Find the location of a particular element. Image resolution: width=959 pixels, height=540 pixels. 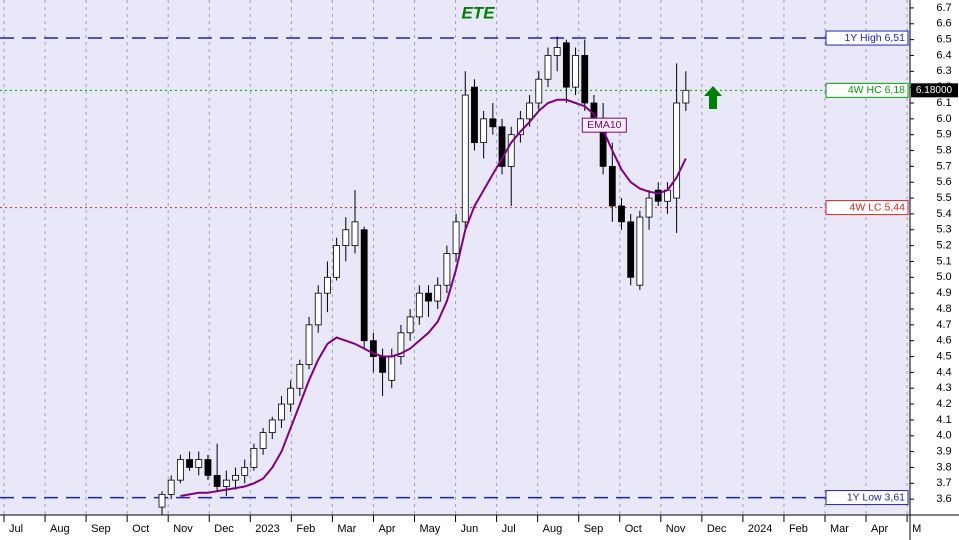

y-tick-label: 5.4 is located at coordinates (943, 214).